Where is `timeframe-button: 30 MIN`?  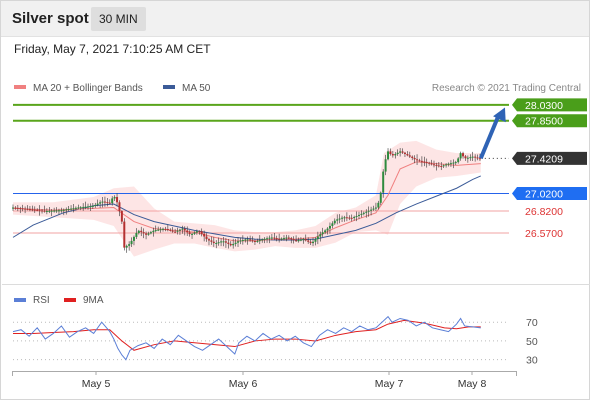
timeframe-button: 30 MIN is located at coordinates (118, 19).